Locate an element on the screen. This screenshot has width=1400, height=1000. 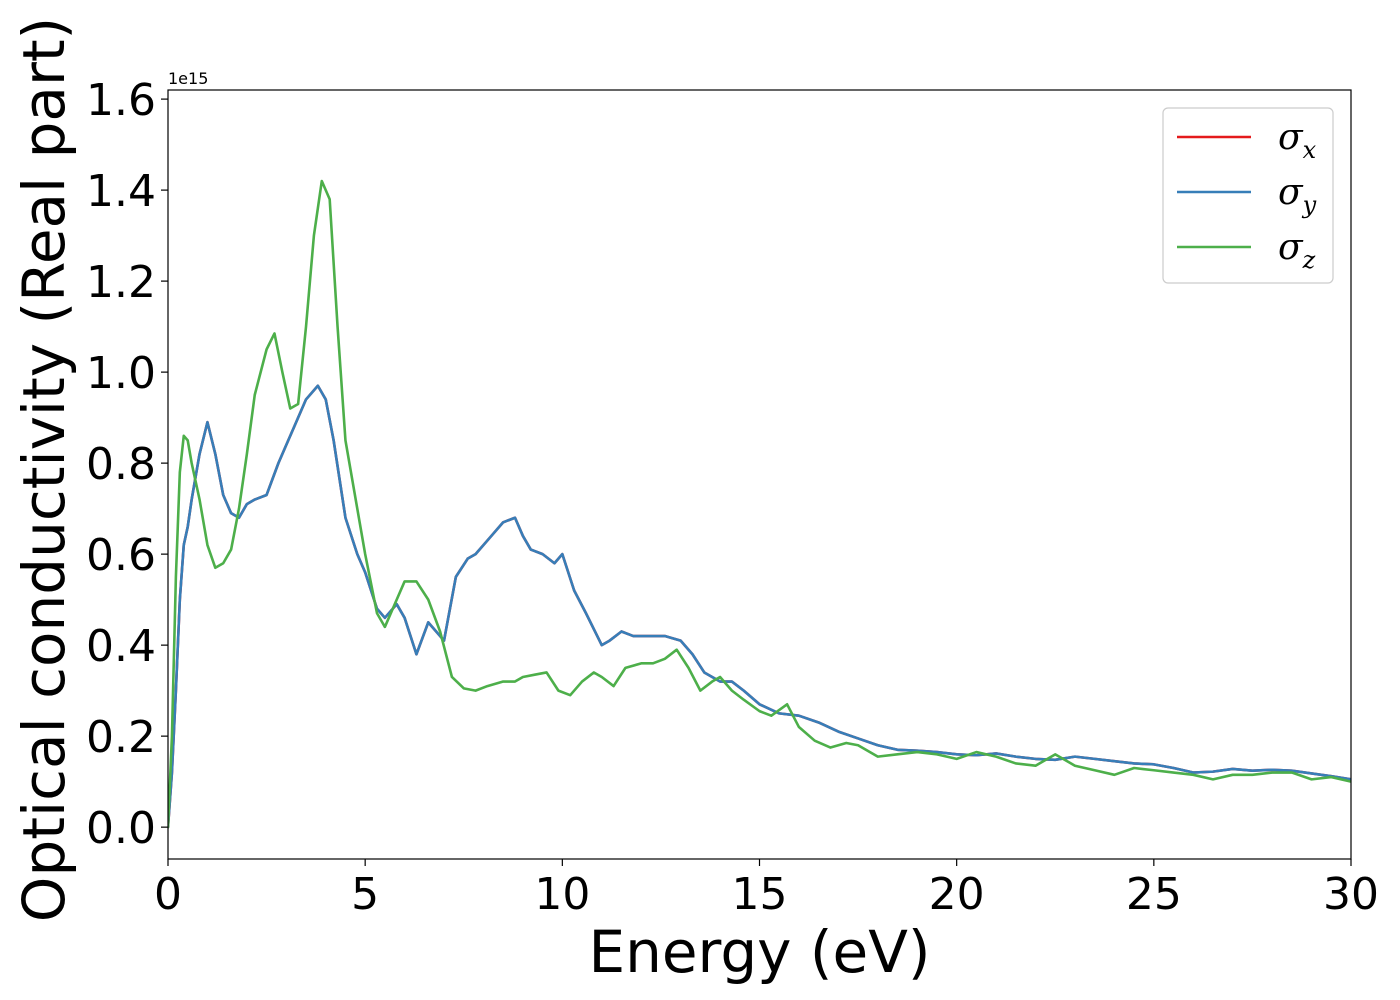
legend-label: σy is located at coordinates (1297, 195).